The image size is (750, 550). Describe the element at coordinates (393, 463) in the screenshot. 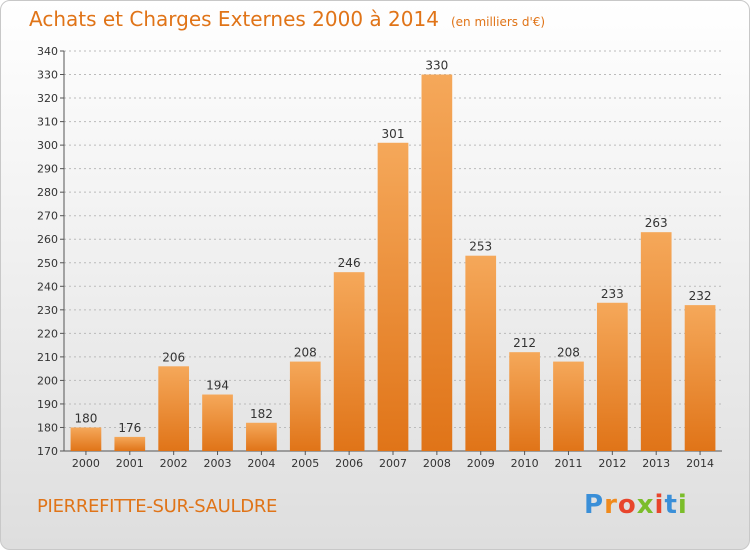

I see `x-tick-label: 2007` at that location.